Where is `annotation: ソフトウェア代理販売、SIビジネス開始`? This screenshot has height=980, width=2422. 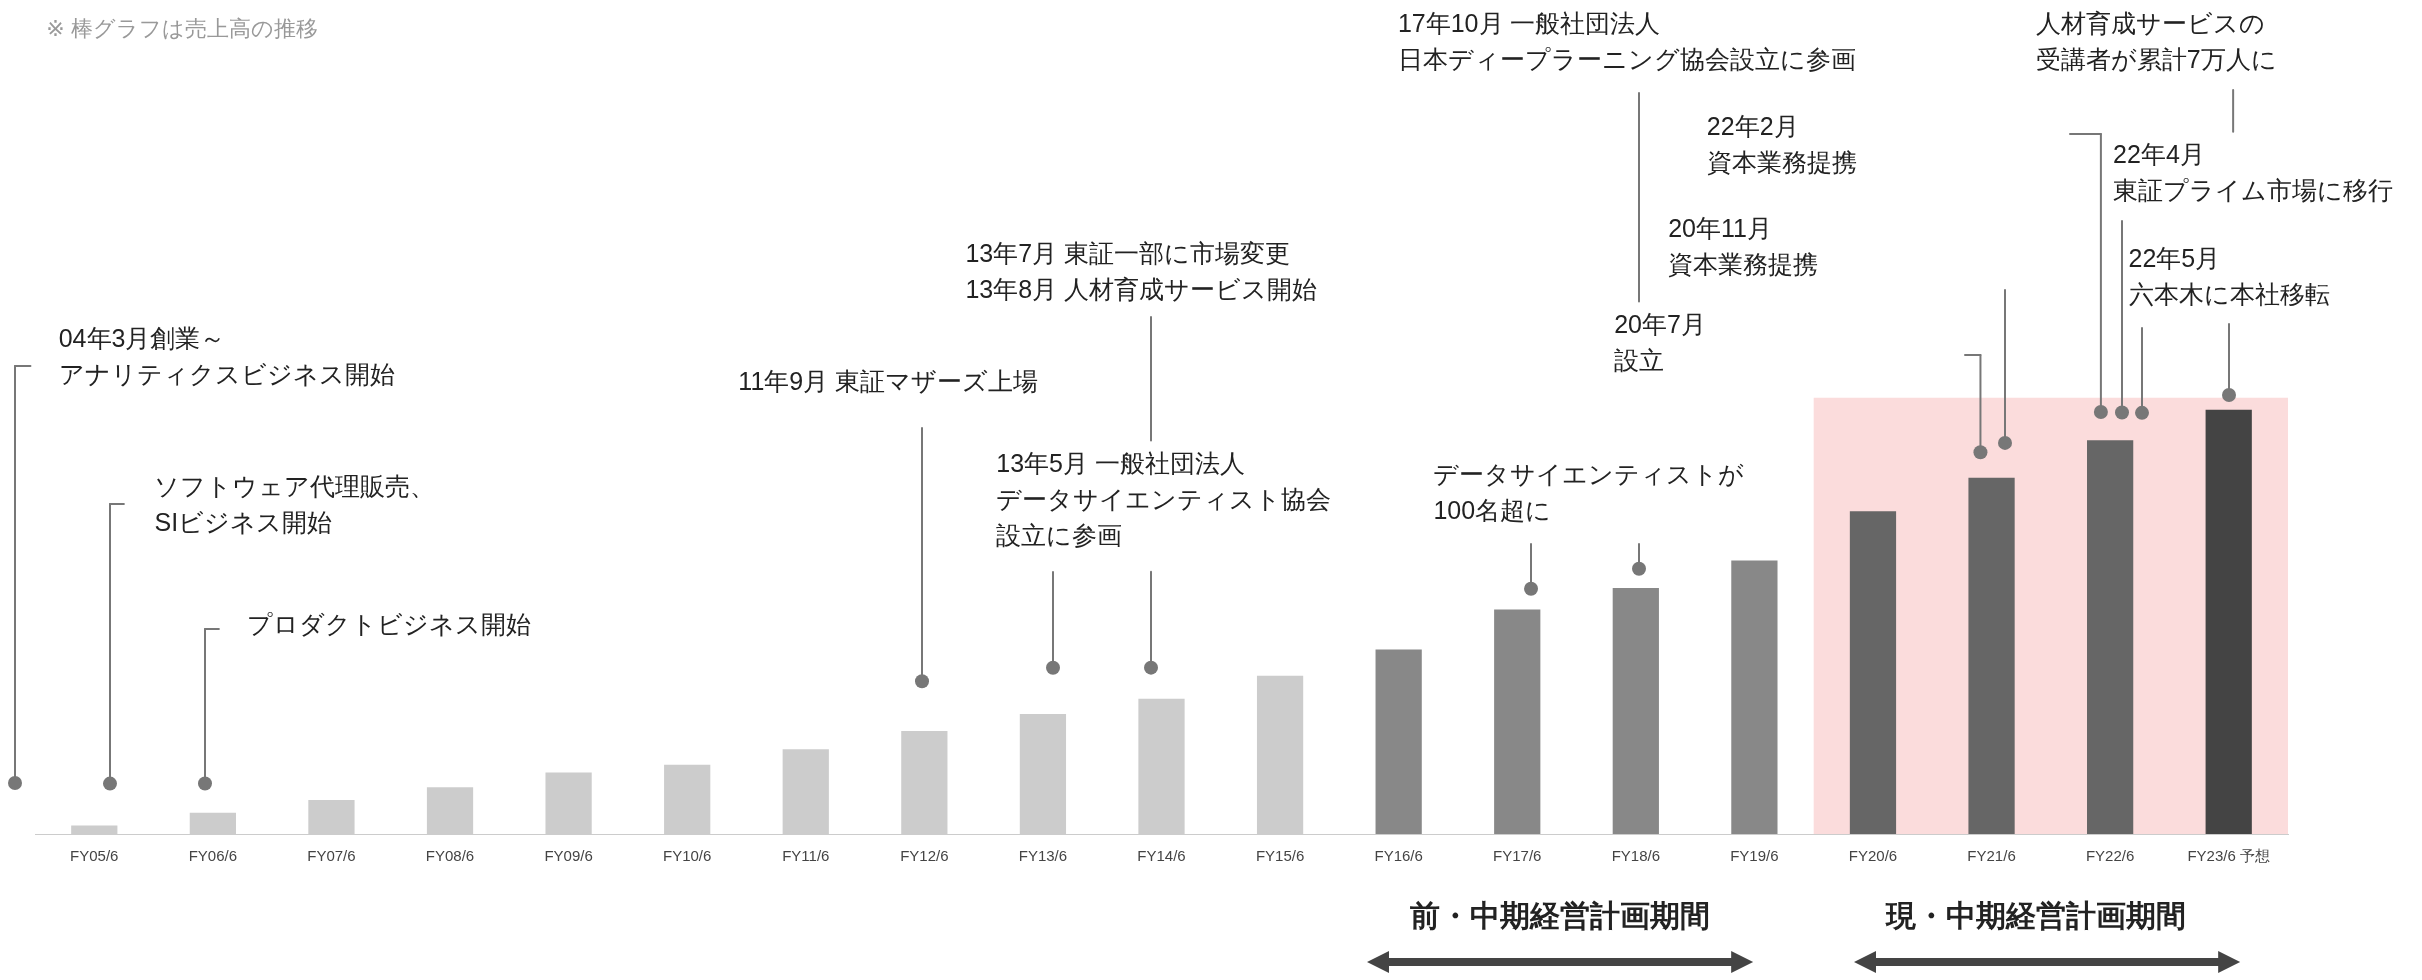 annotation: ソフトウェア代理販売、SIビジネス開始 is located at coordinates (295, 504).